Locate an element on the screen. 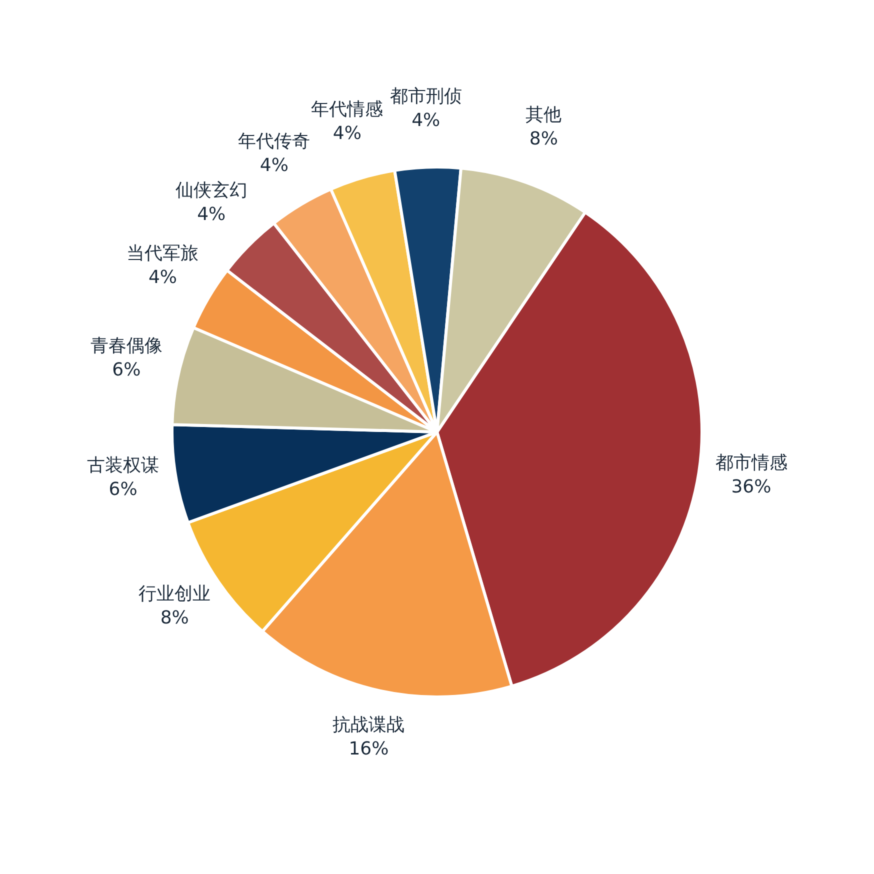 The width and height of the screenshot is (874, 874). slice-label: 都市刑侦 is located at coordinates (426, 97).